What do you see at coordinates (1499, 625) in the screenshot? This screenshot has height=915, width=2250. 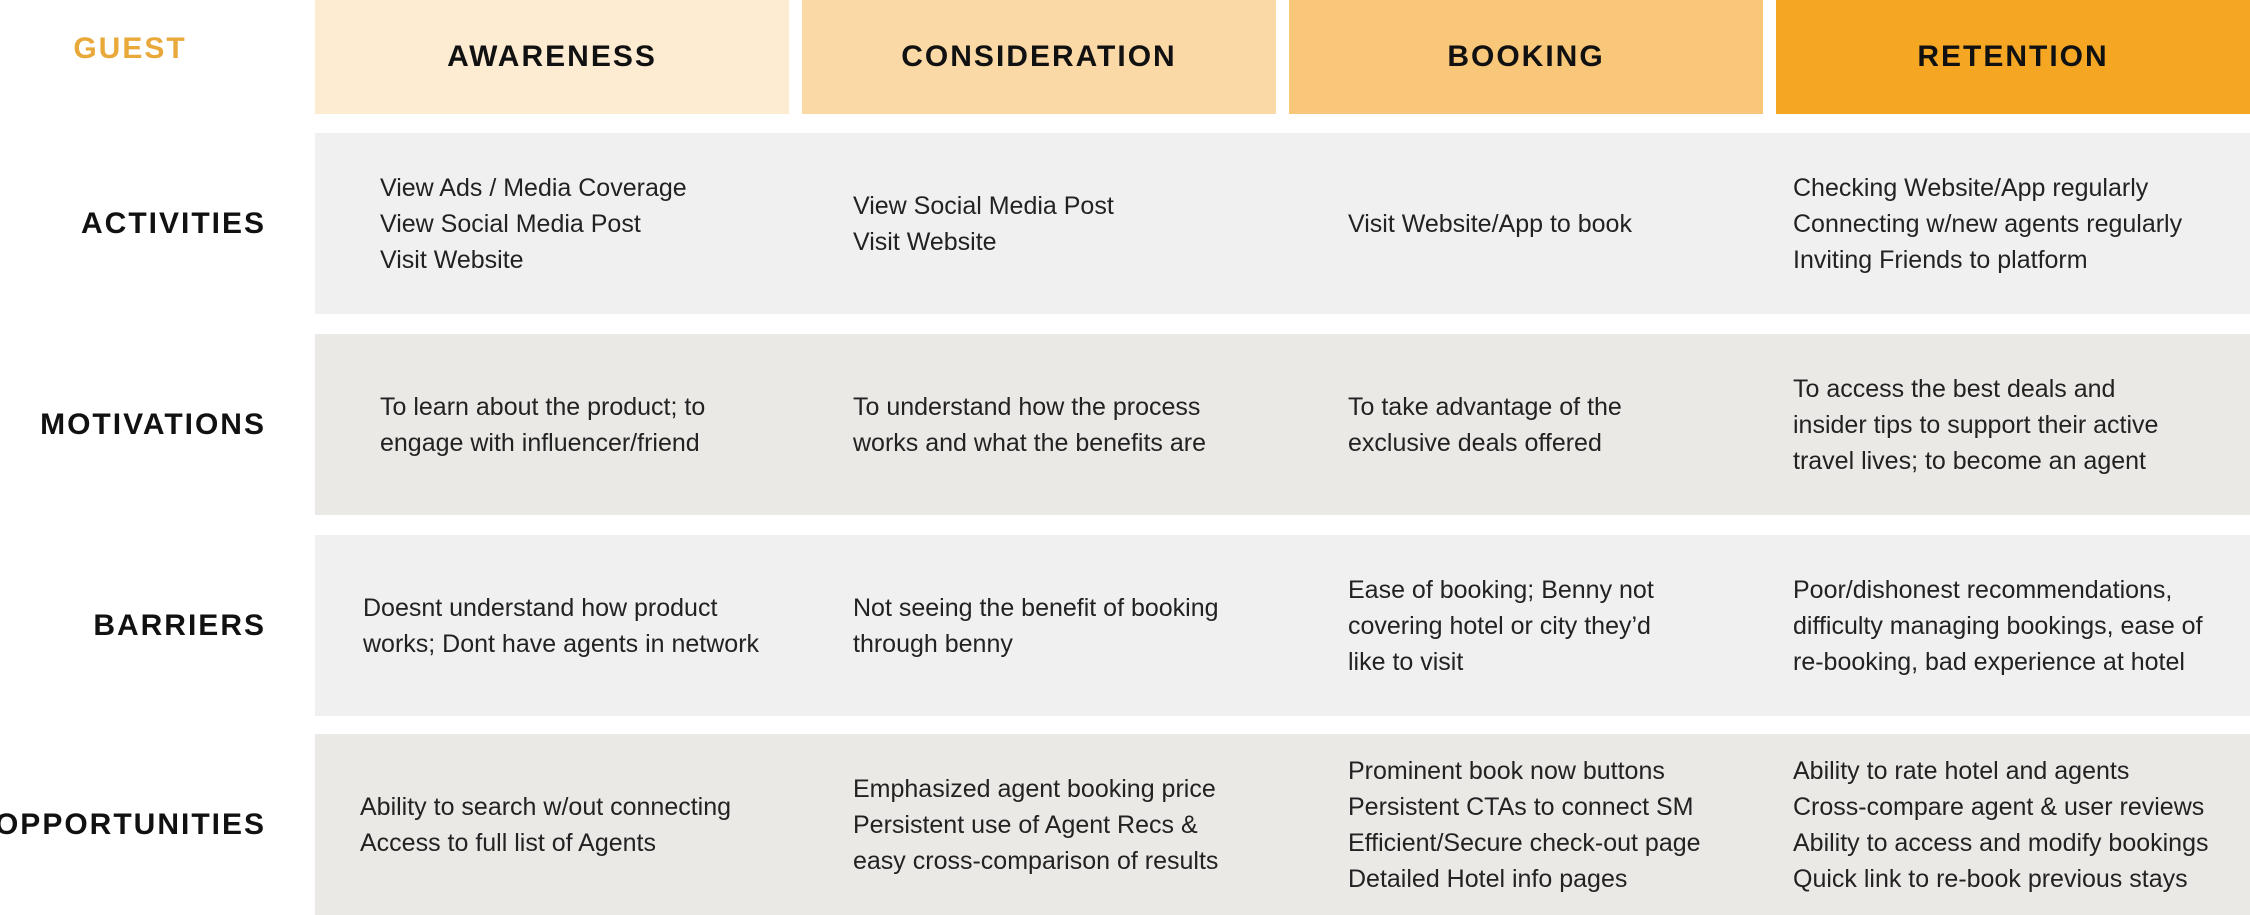 I see `cell-text-line: covering hotel or city they’d` at bounding box center [1499, 625].